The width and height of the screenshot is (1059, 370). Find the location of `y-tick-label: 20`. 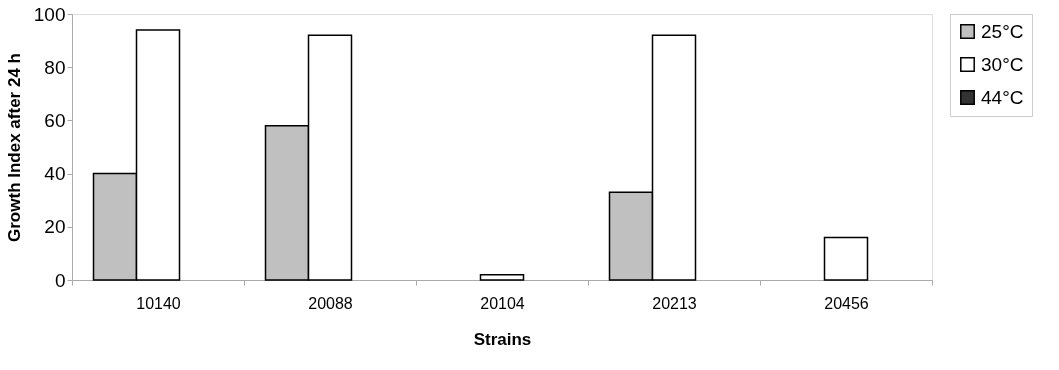

y-tick-label: 20 is located at coordinates (55, 227).